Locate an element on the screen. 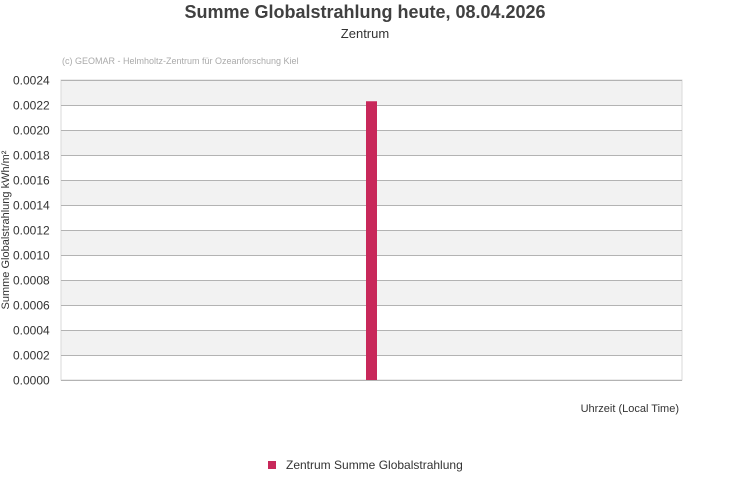 The image size is (731, 500). y-tick-label: 0.0024 is located at coordinates (31, 81).